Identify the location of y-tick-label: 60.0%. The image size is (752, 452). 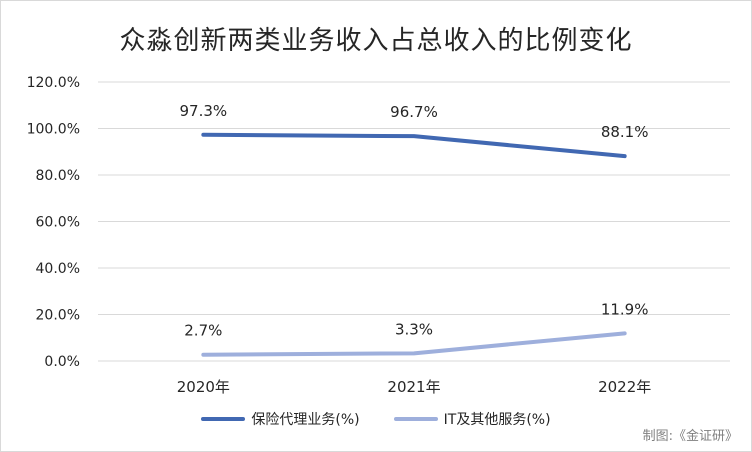
(58, 223).